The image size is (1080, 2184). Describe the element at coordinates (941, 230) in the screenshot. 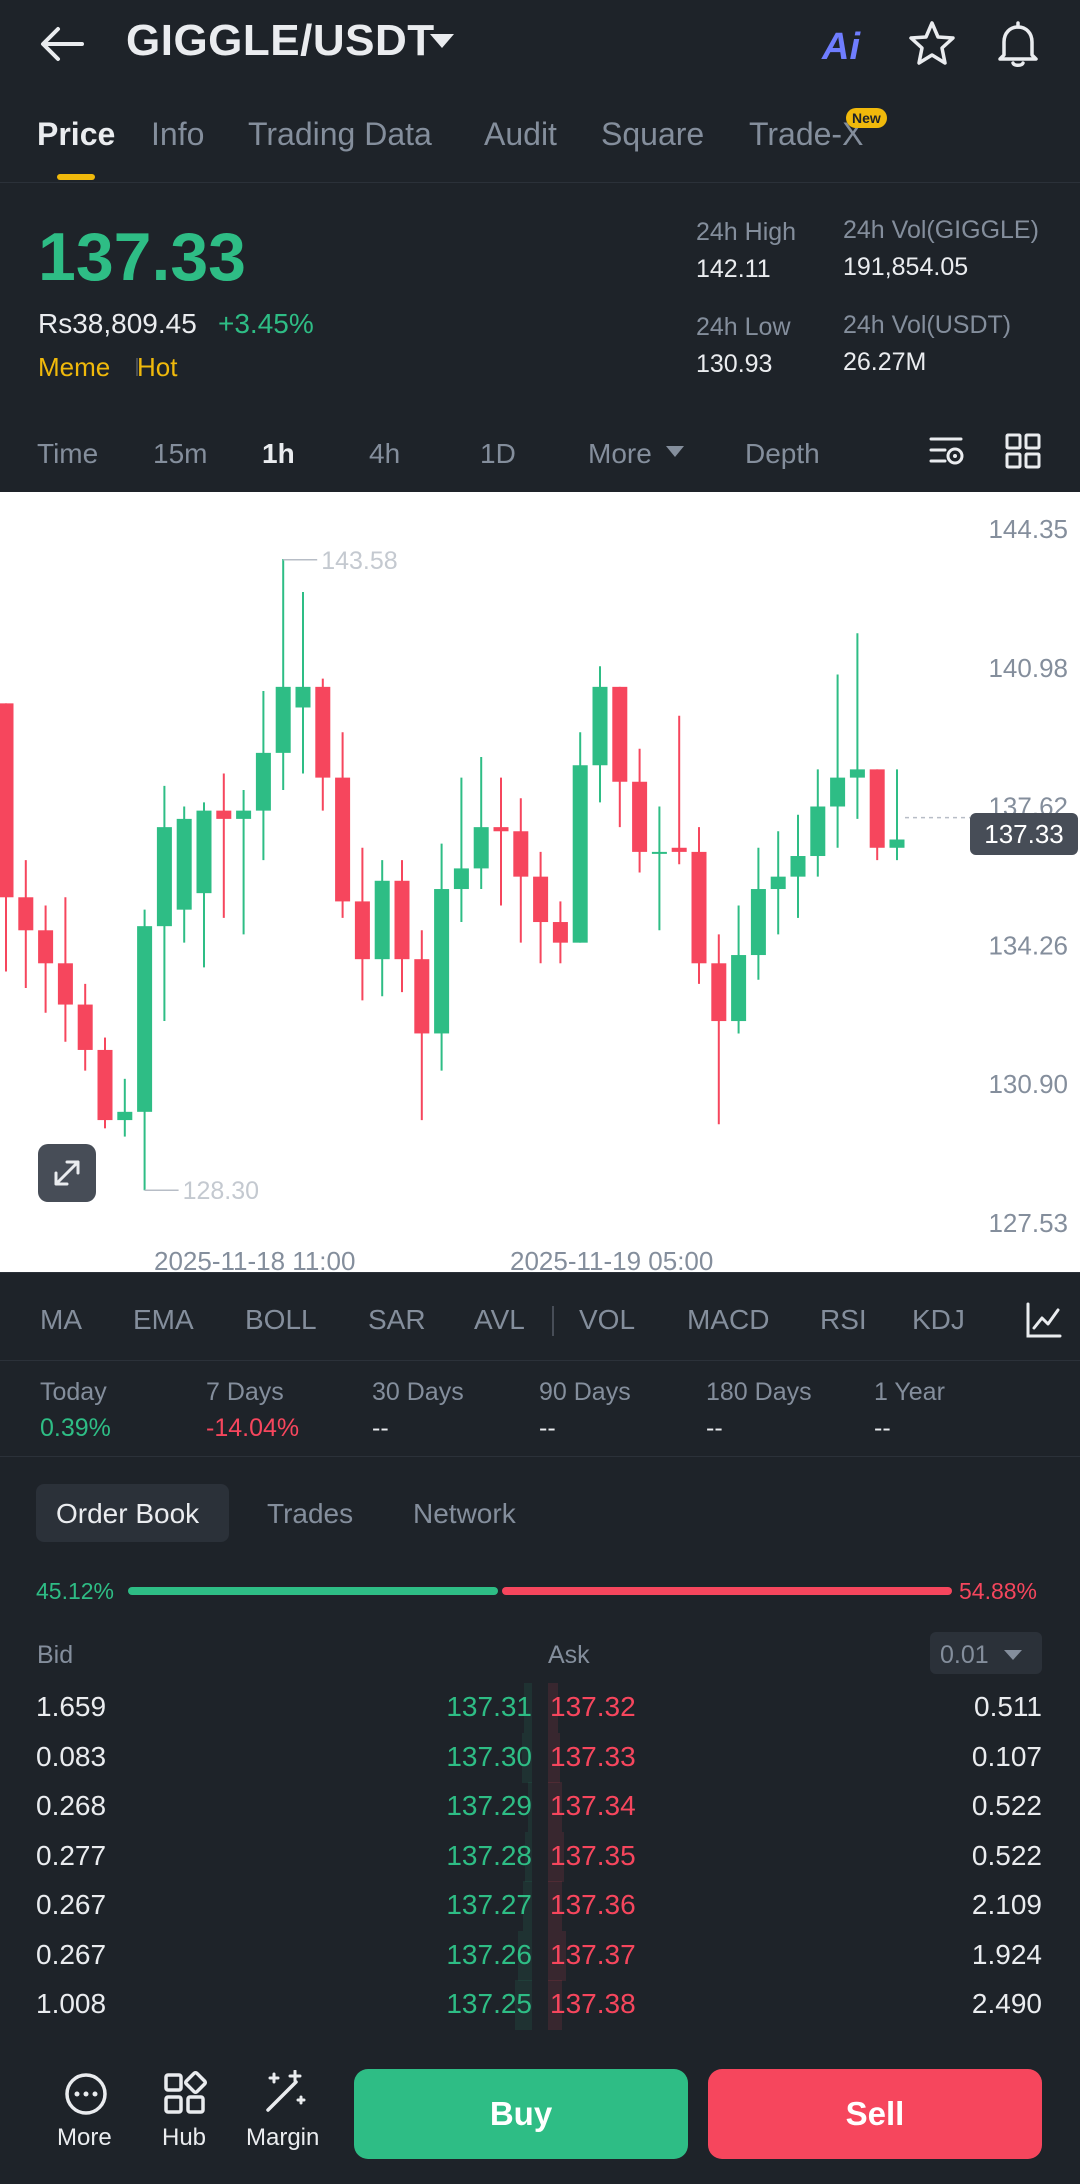

I see `vol-base-label: 24h Vol(GIGGLE)` at that location.